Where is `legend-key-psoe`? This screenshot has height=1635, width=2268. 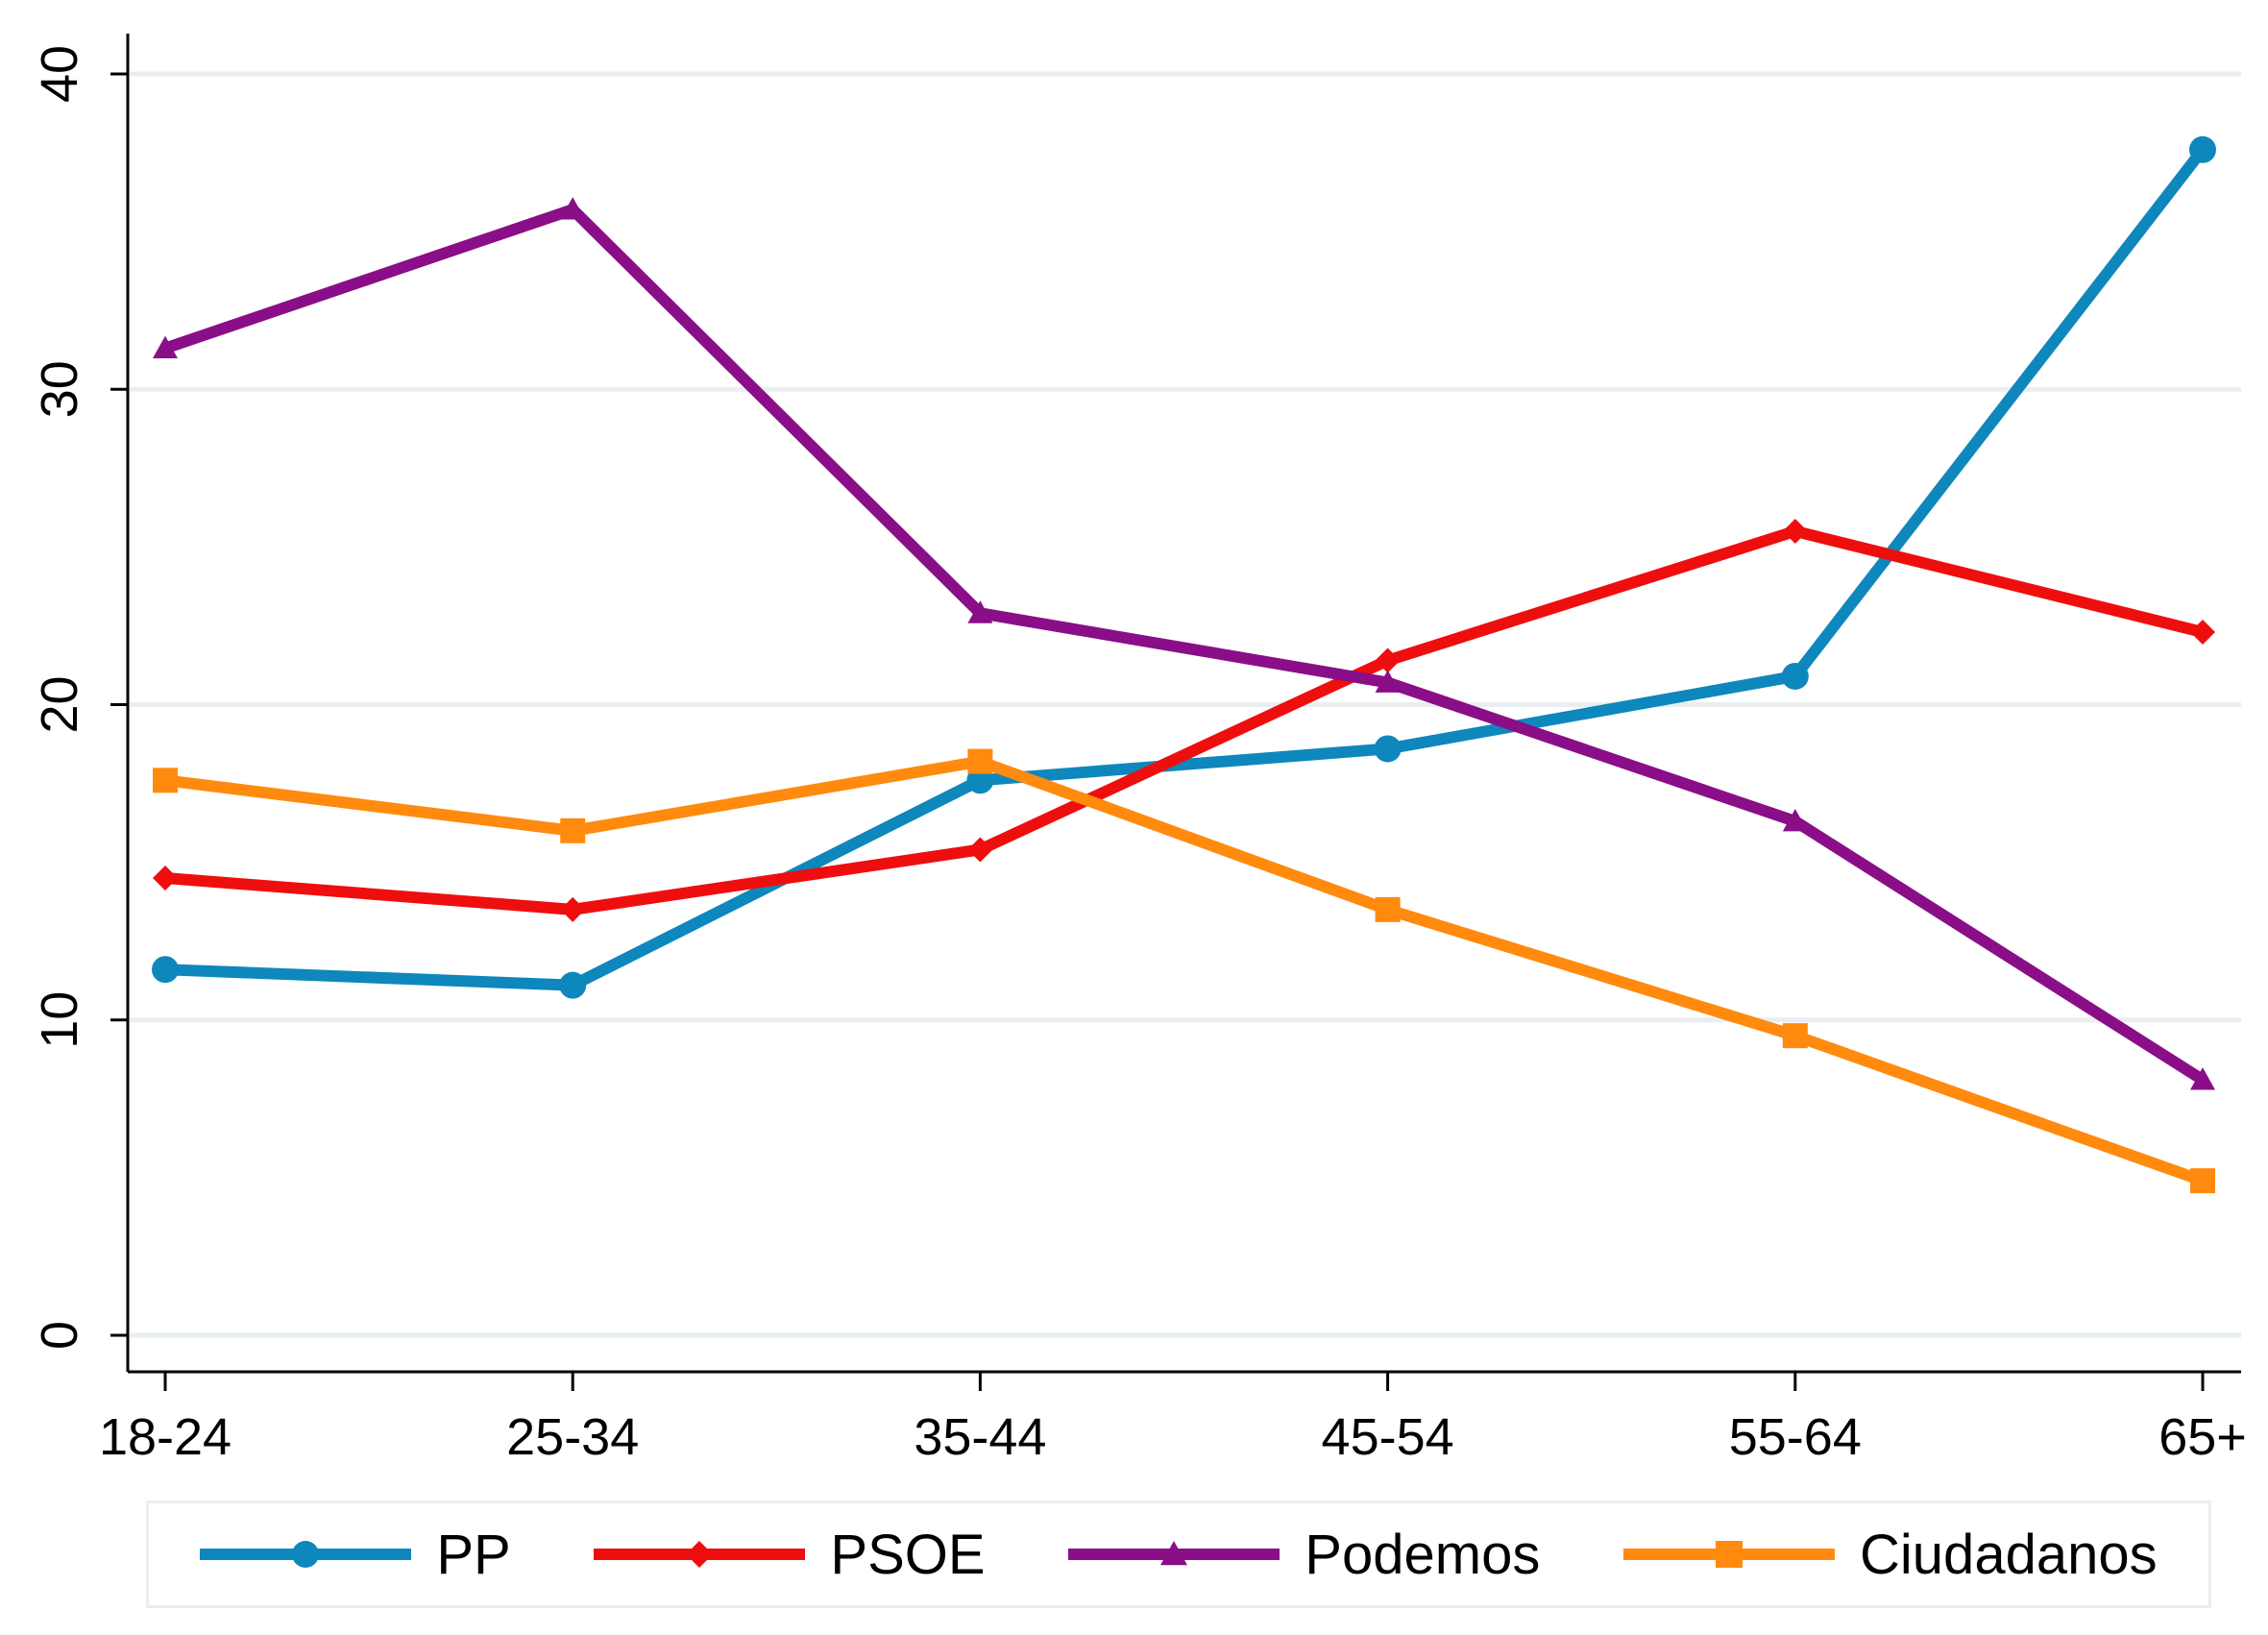 legend-key-psoe is located at coordinates (700, 1555).